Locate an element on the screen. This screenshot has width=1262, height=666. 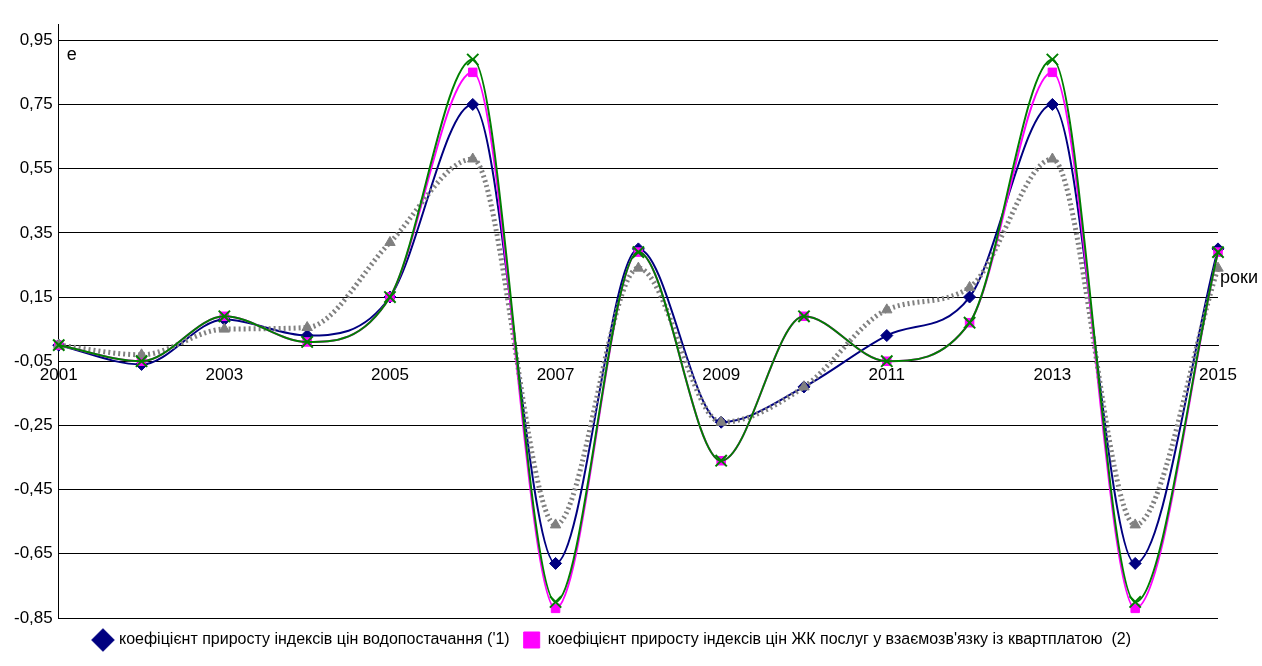
x-tick-label: 2003 is located at coordinates (224, 375).